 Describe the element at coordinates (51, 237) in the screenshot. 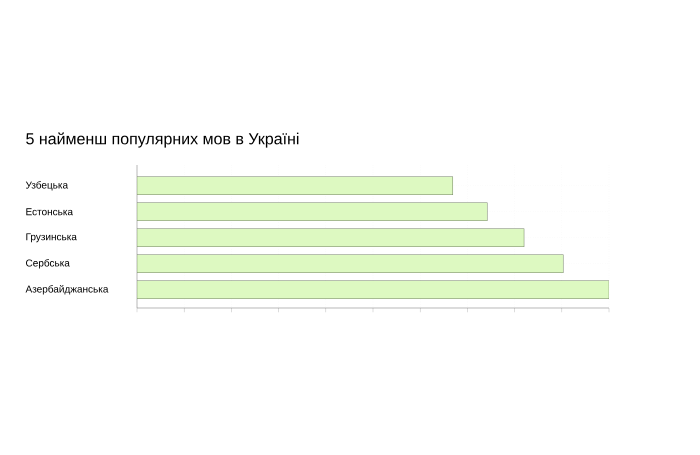

I see `y-tick-label: Грузинська` at that location.